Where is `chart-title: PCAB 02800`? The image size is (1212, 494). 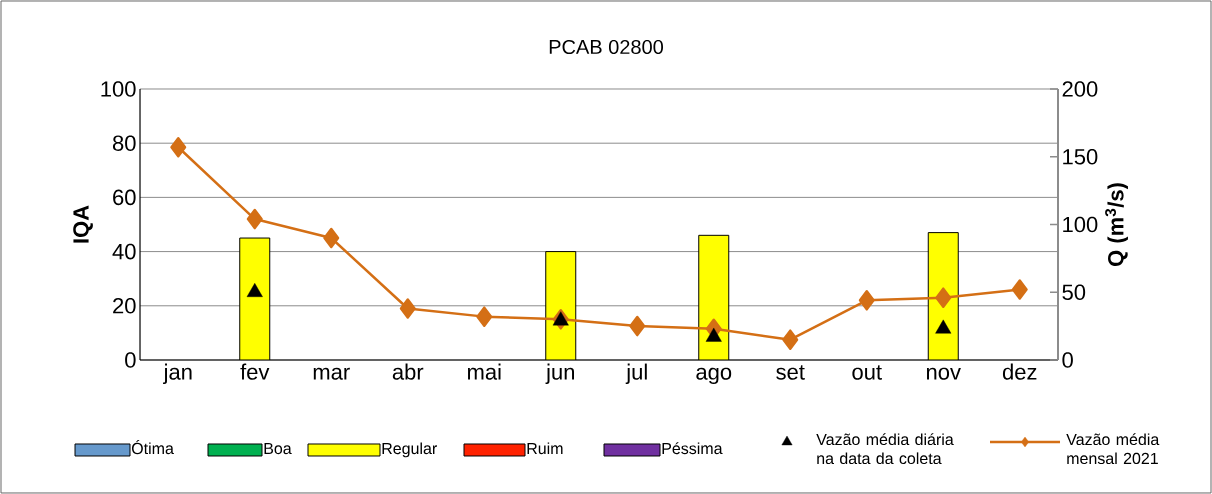 chart-title: PCAB 02800 is located at coordinates (606, 47).